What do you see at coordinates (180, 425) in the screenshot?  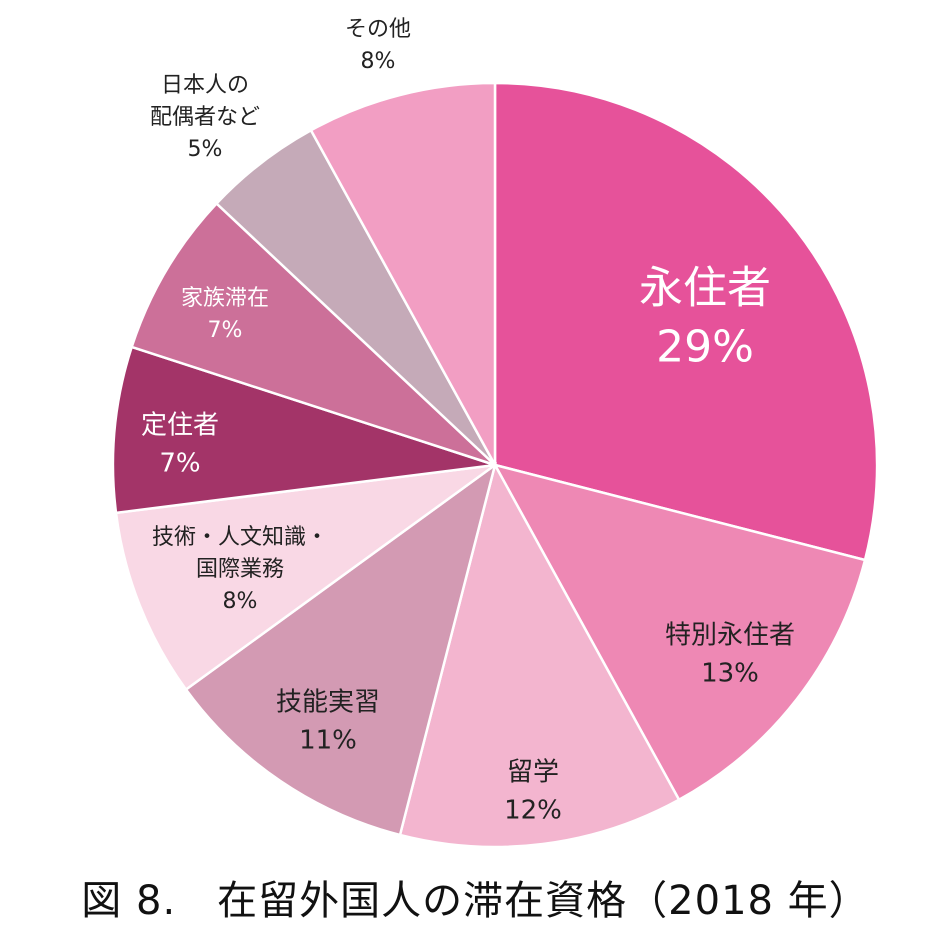 I see `slice-label-name: 定住者` at bounding box center [180, 425].